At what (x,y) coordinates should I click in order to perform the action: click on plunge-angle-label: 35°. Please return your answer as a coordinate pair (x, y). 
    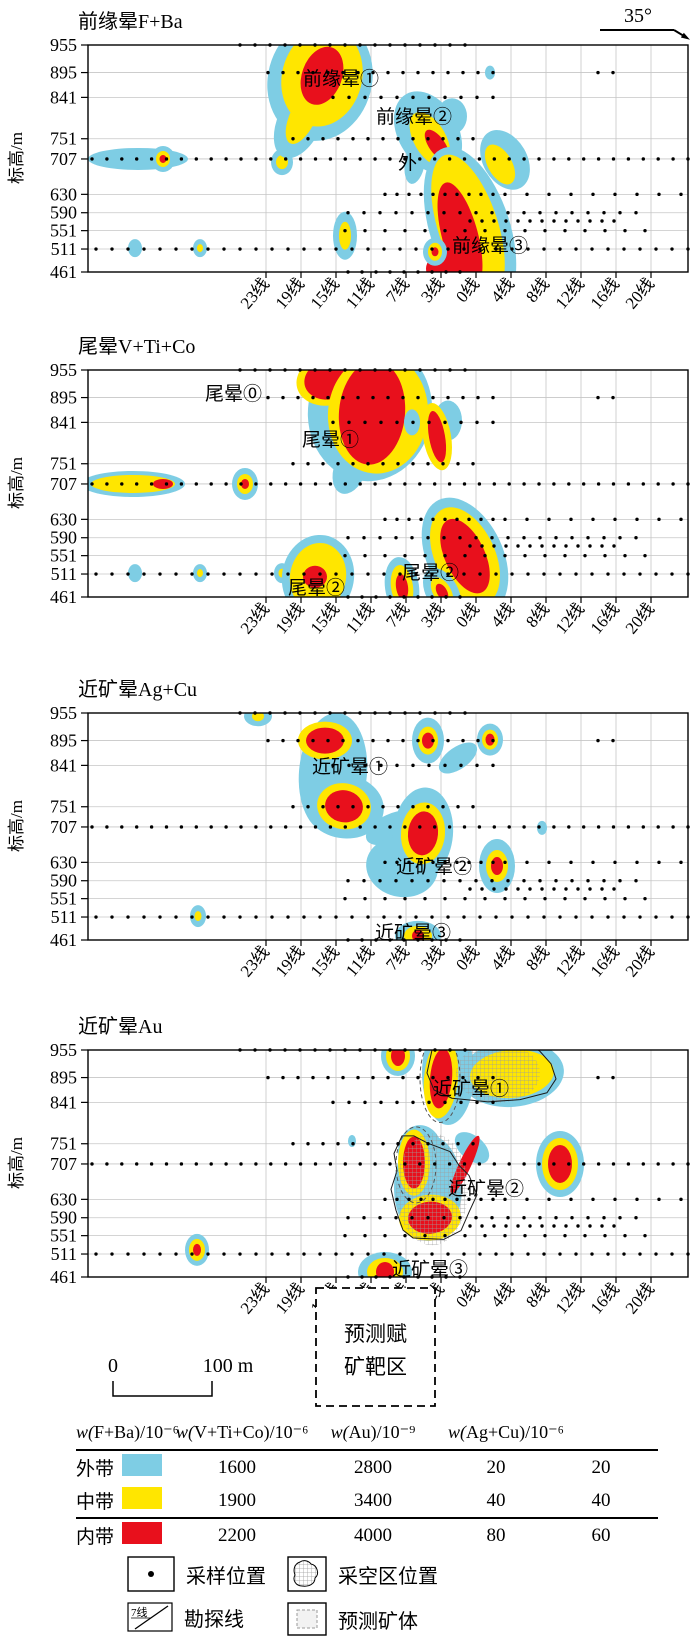
    Looking at the image, I should click on (638, 16).